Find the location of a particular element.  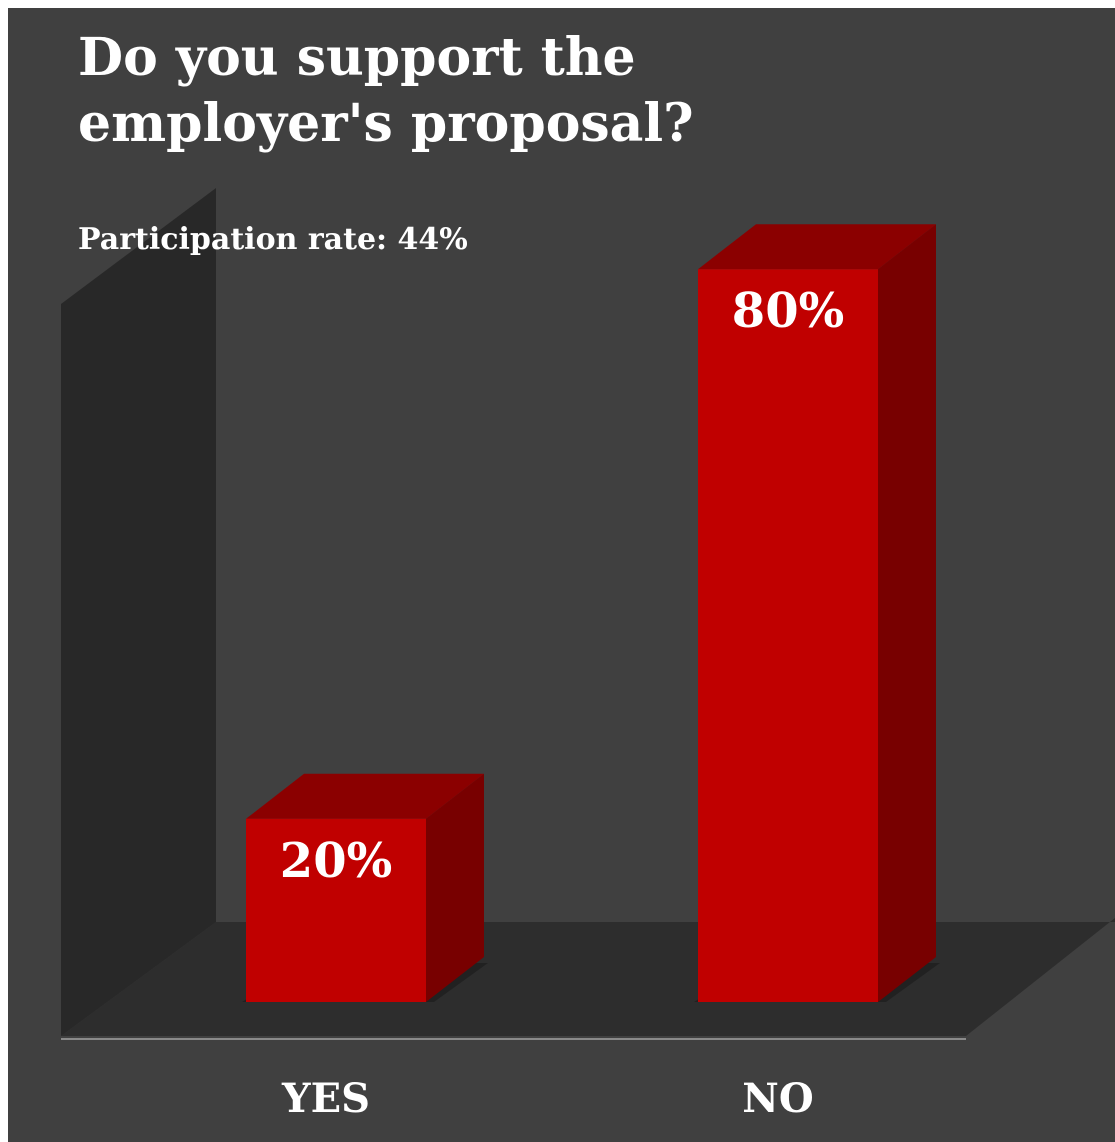

bar-yes: 20% is located at coordinates (365, 887).